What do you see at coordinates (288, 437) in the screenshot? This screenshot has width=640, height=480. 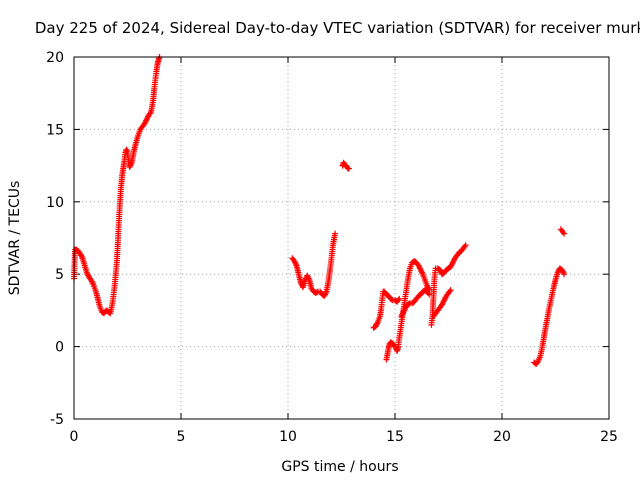 I see `x-tick-label: 10` at bounding box center [288, 437].